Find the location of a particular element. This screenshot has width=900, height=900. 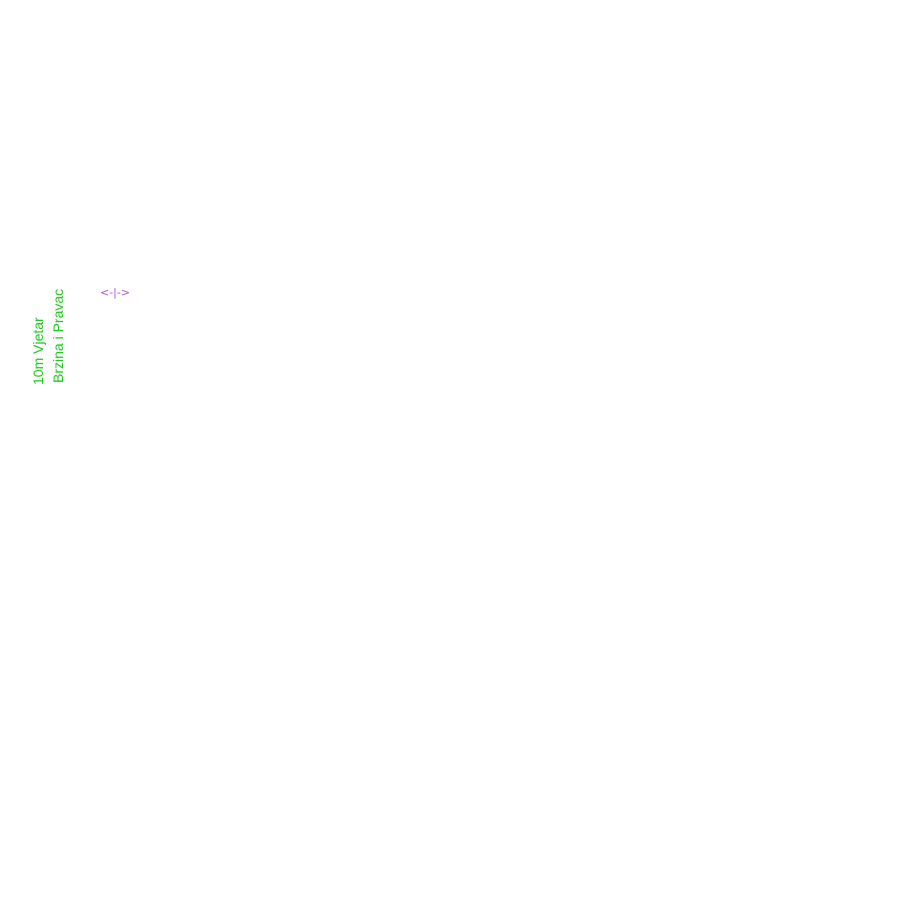

compass-icon: <-|-> is located at coordinates (122, 290).